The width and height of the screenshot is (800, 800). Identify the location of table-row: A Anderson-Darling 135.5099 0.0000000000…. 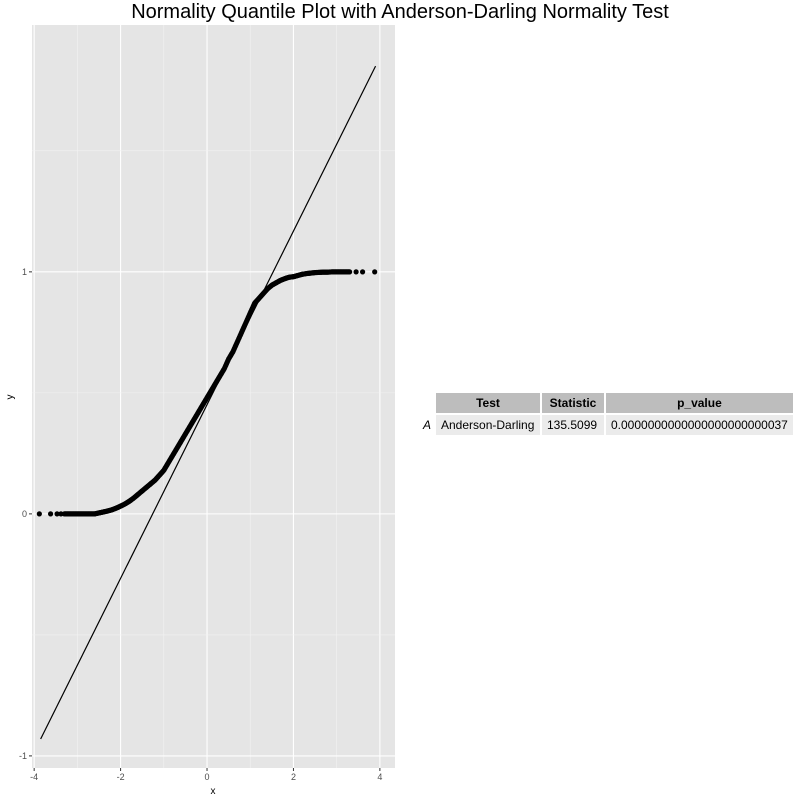
(607, 425).